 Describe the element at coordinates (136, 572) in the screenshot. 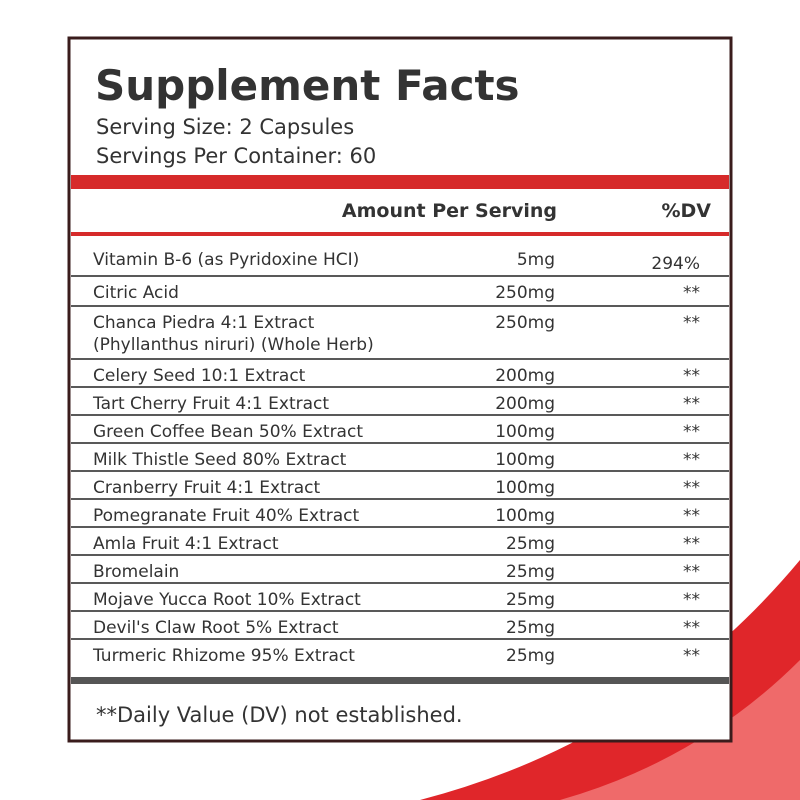

I see `ingredient-name: Bromelain` at that location.